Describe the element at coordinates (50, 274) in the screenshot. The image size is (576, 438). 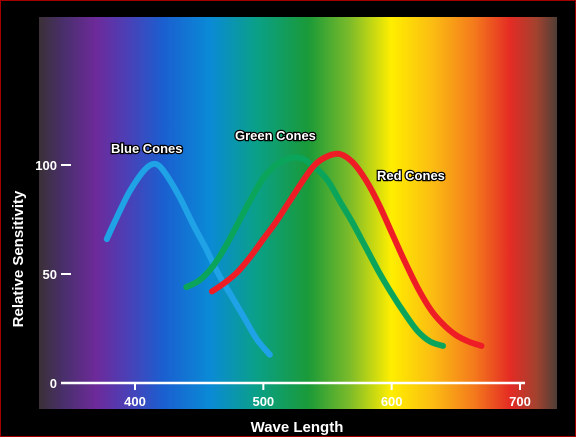
I see `y-tick-label: 50` at that location.